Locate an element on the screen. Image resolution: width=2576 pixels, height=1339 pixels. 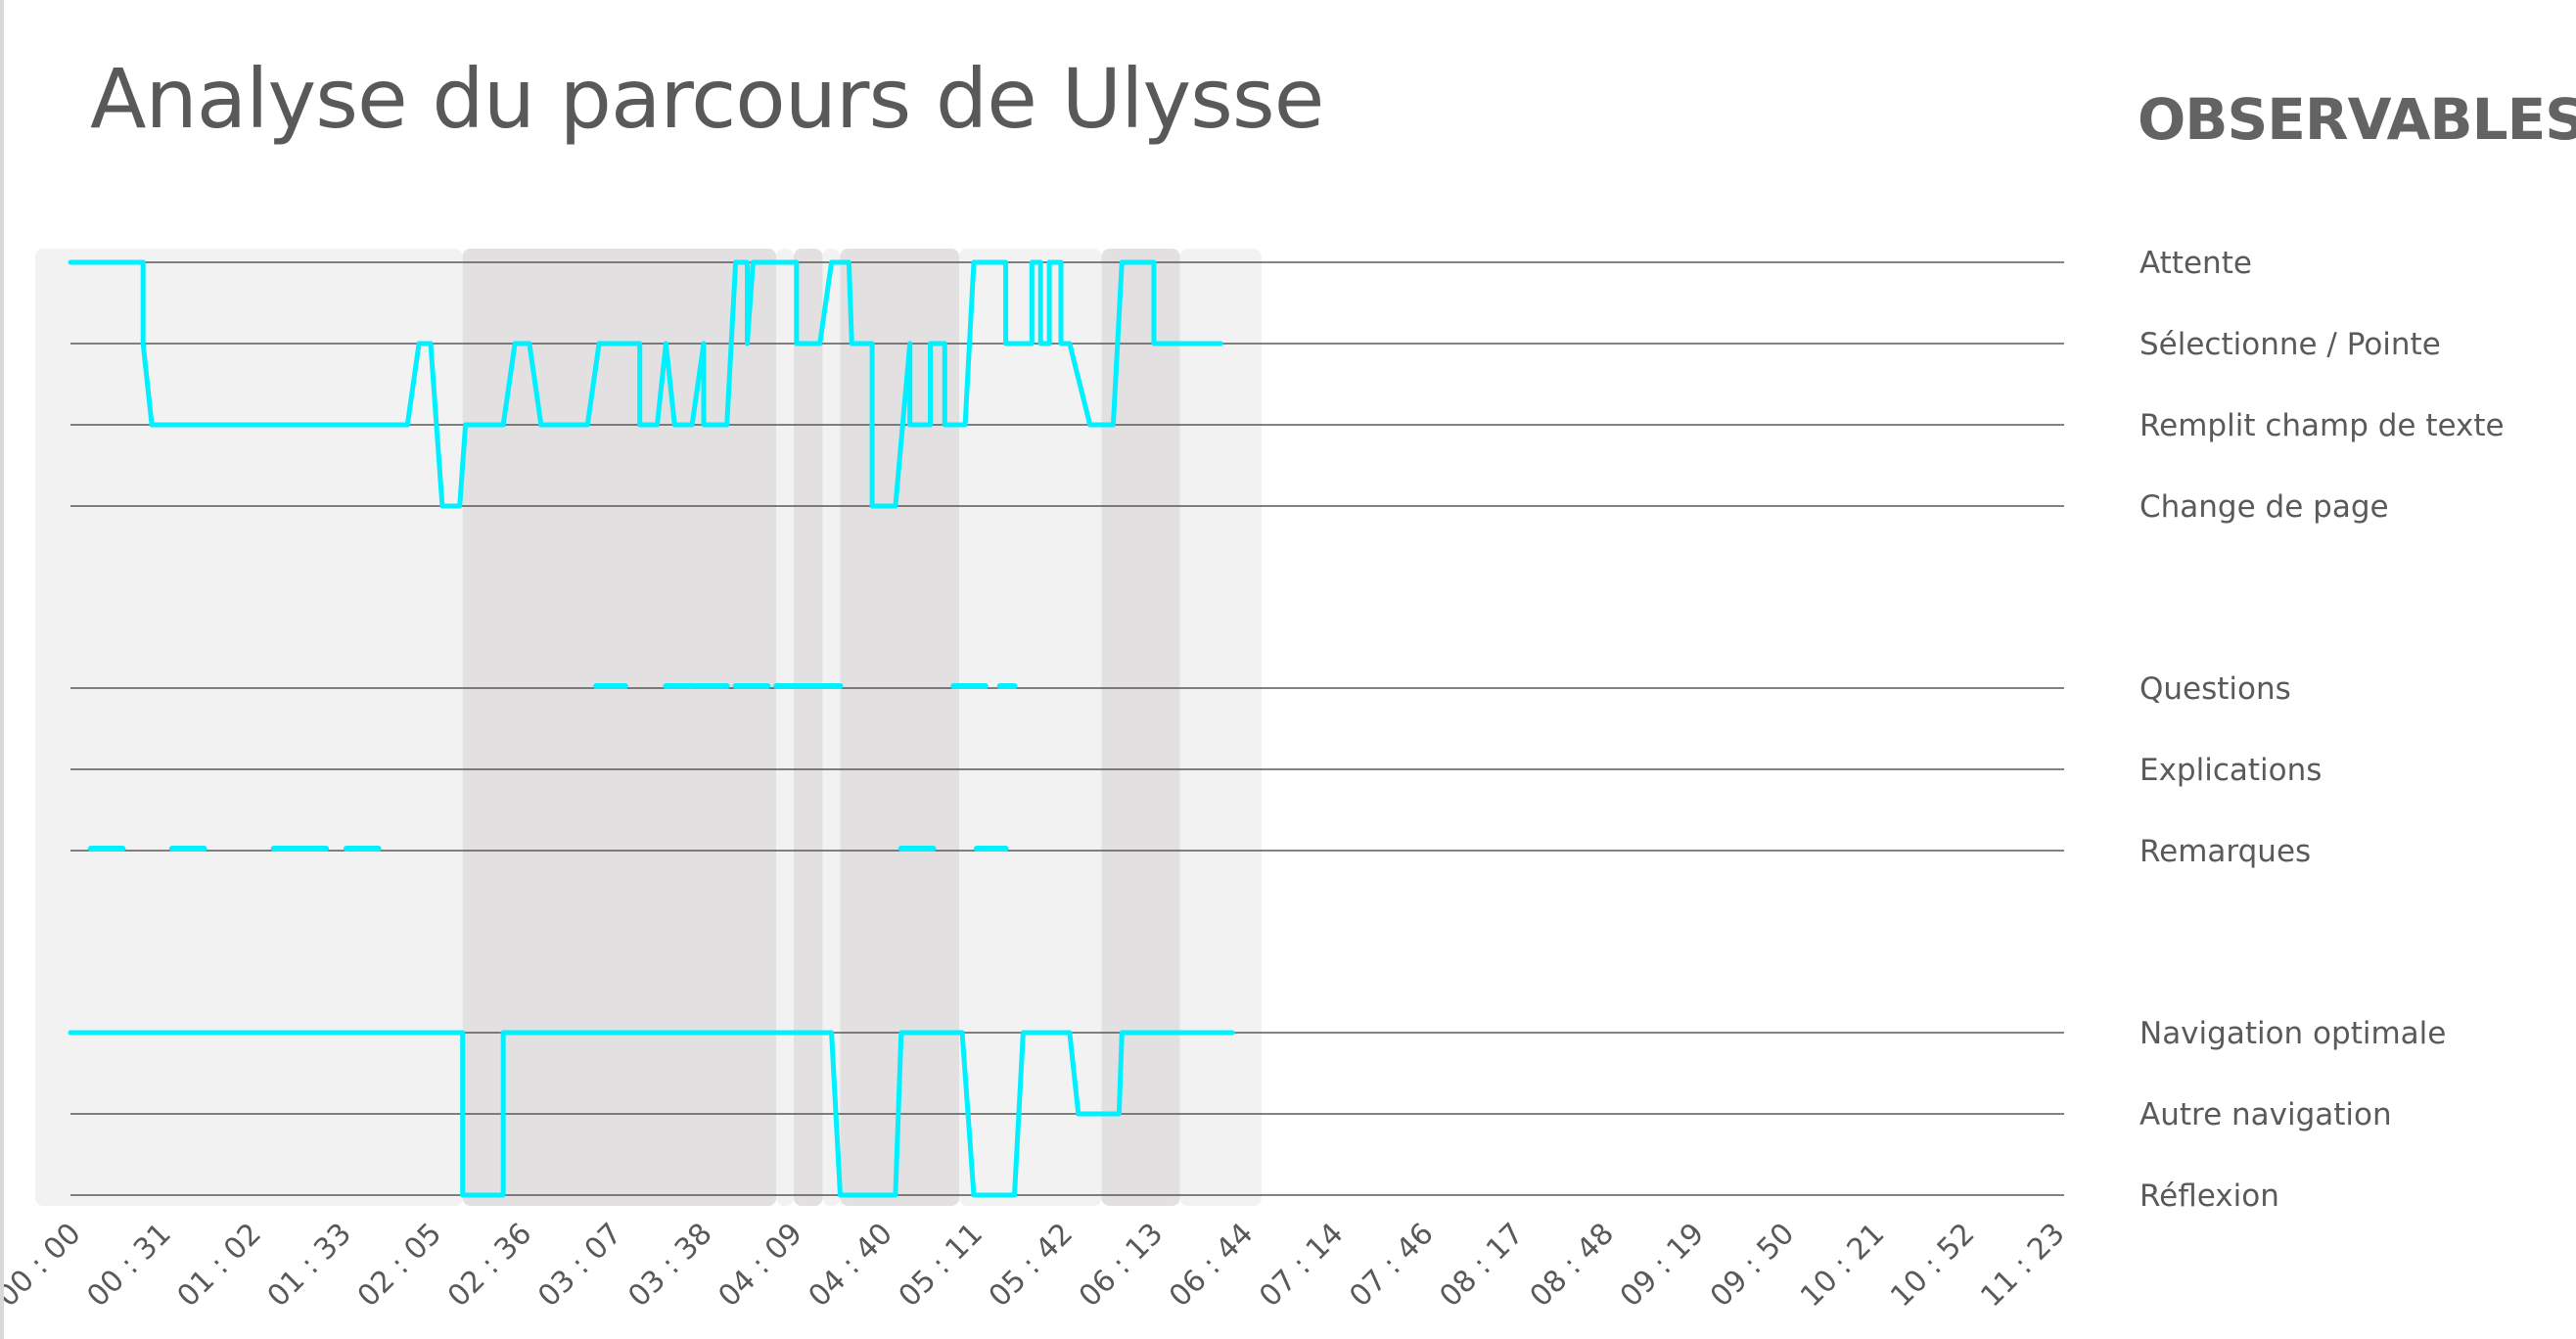
row-label: Sélectionne / Pointe is located at coordinates (2290, 344).